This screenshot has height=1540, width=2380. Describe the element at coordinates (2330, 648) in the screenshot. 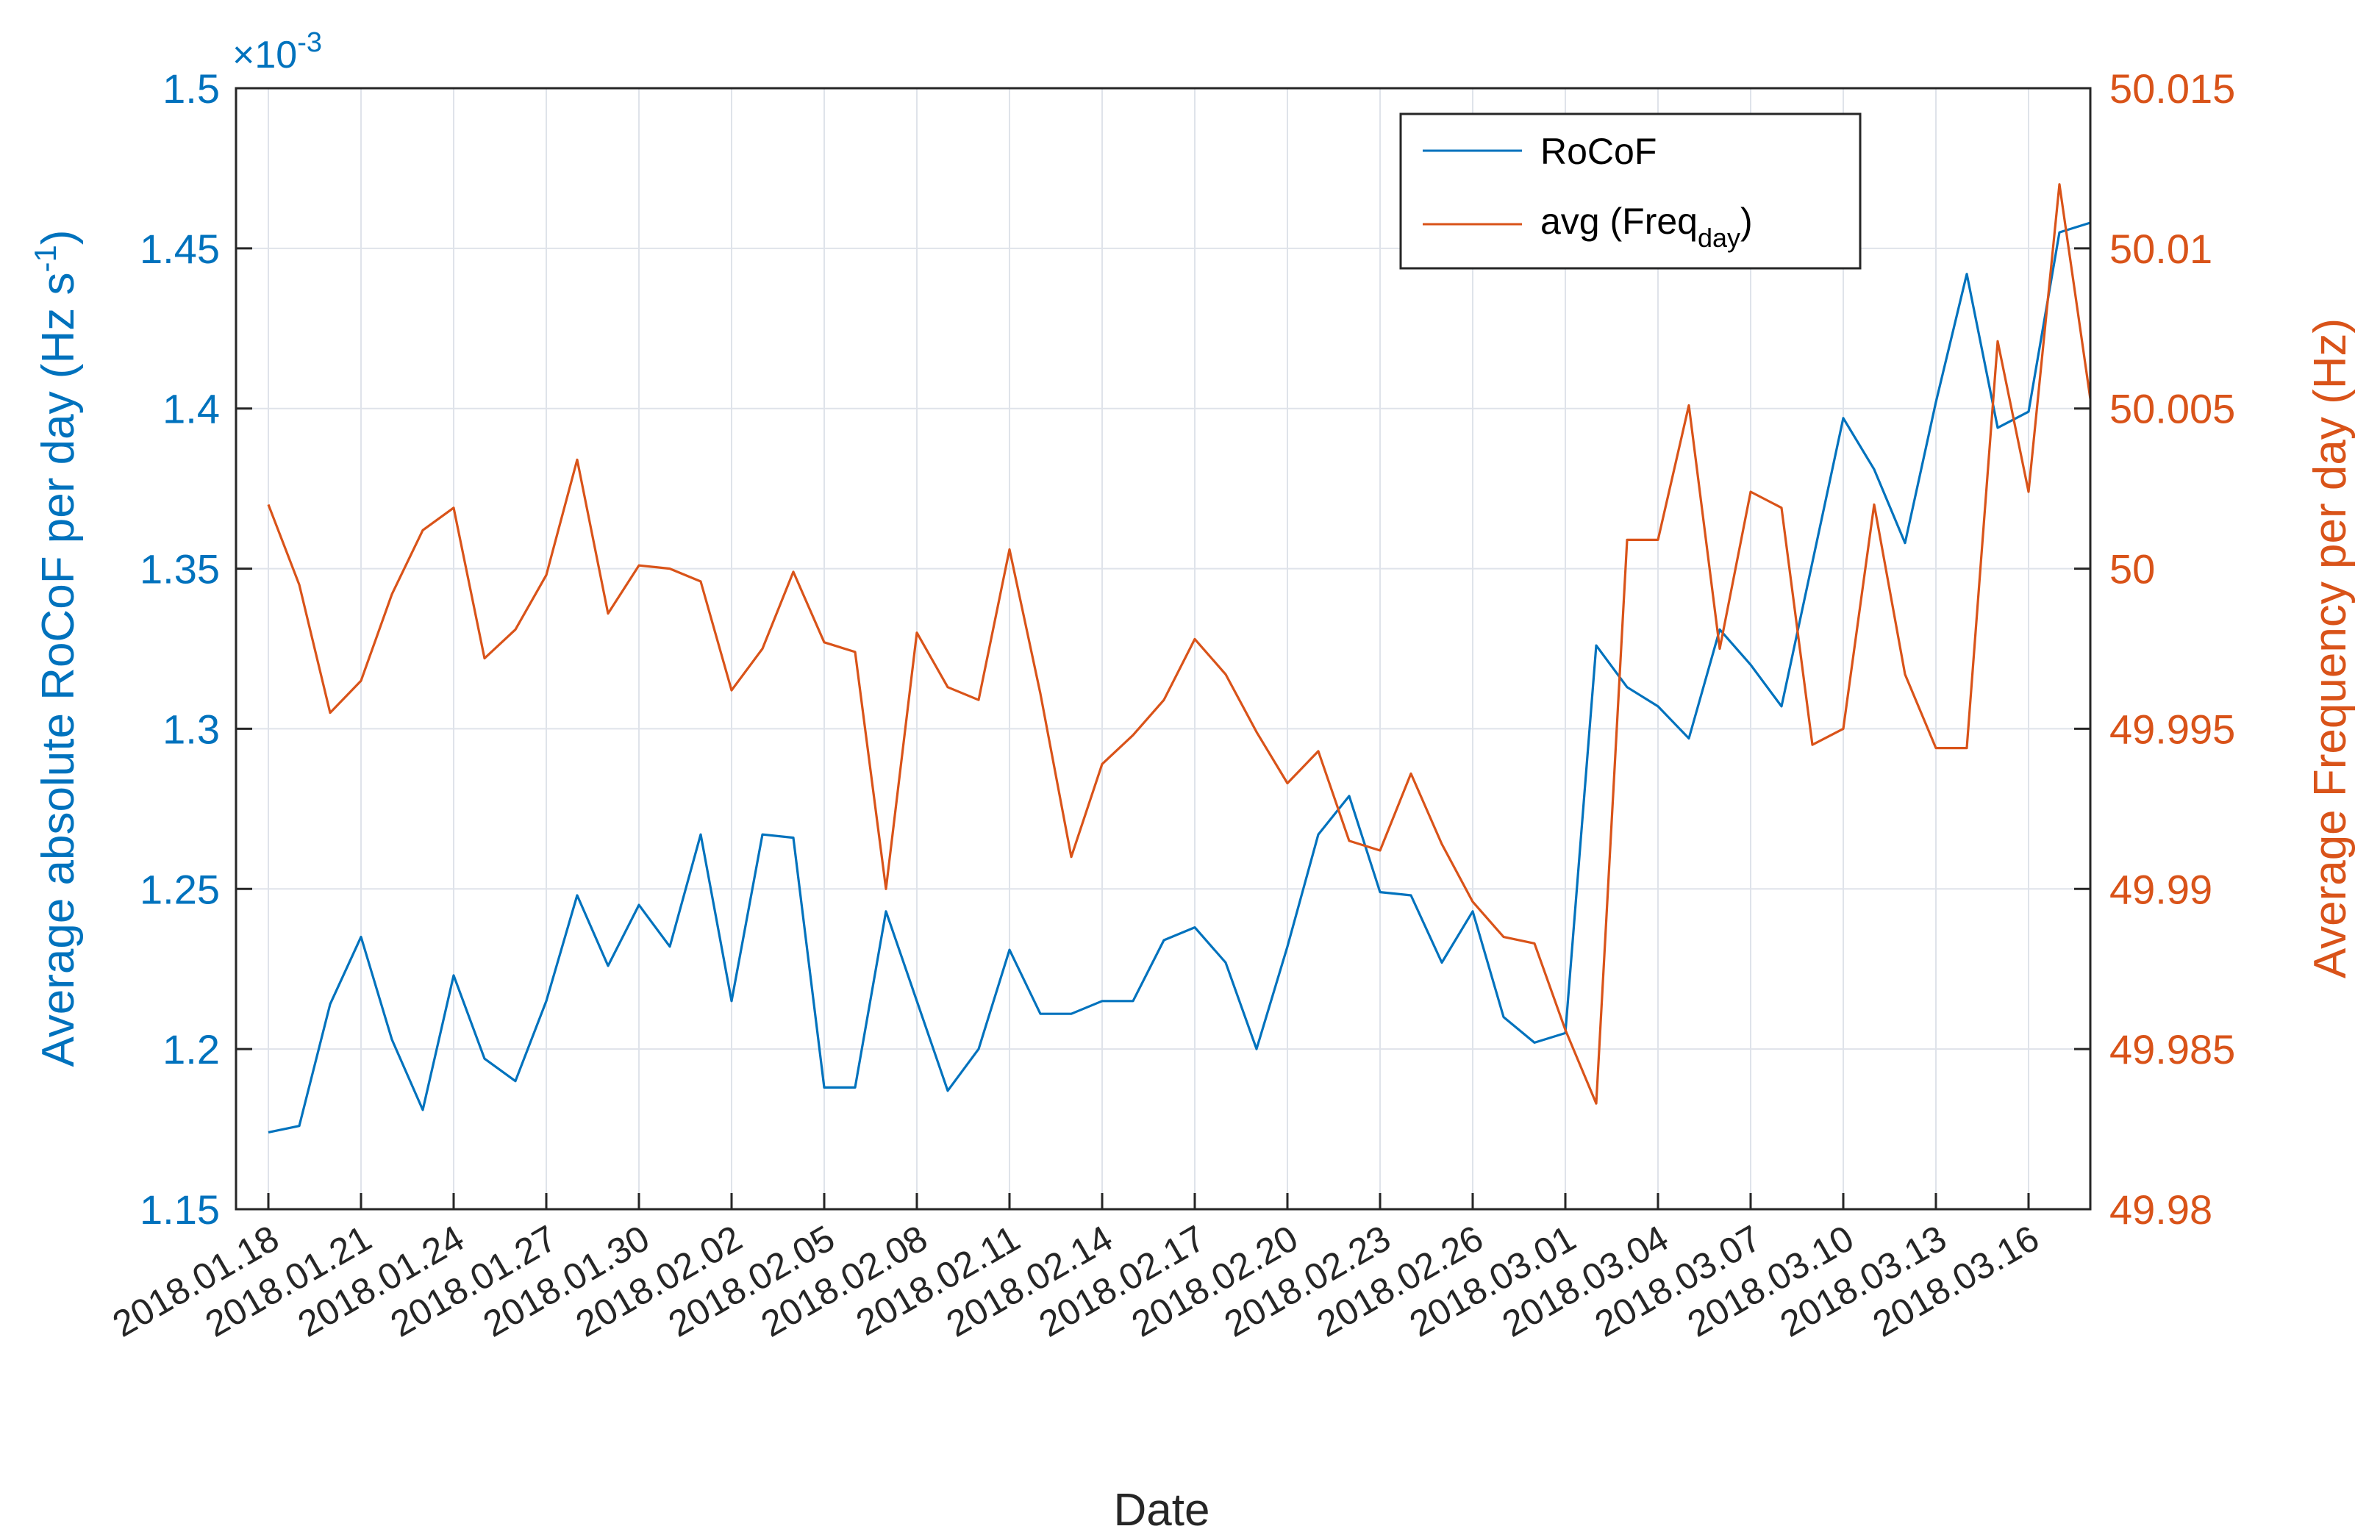

I see `y-axis-label-right: Average Frequency per day (Hz)` at that location.